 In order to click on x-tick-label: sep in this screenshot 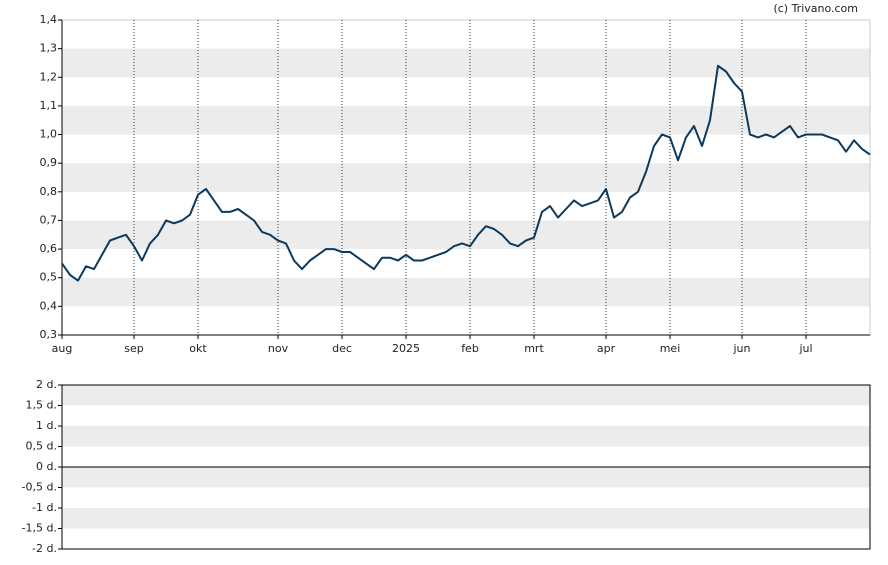, I will do `click(133, 348)`.